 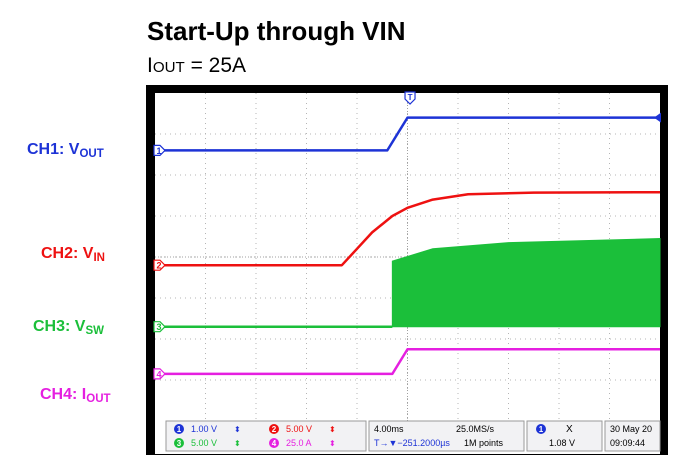 I want to click on subtitle-prefix: I, so click(x=150, y=65).